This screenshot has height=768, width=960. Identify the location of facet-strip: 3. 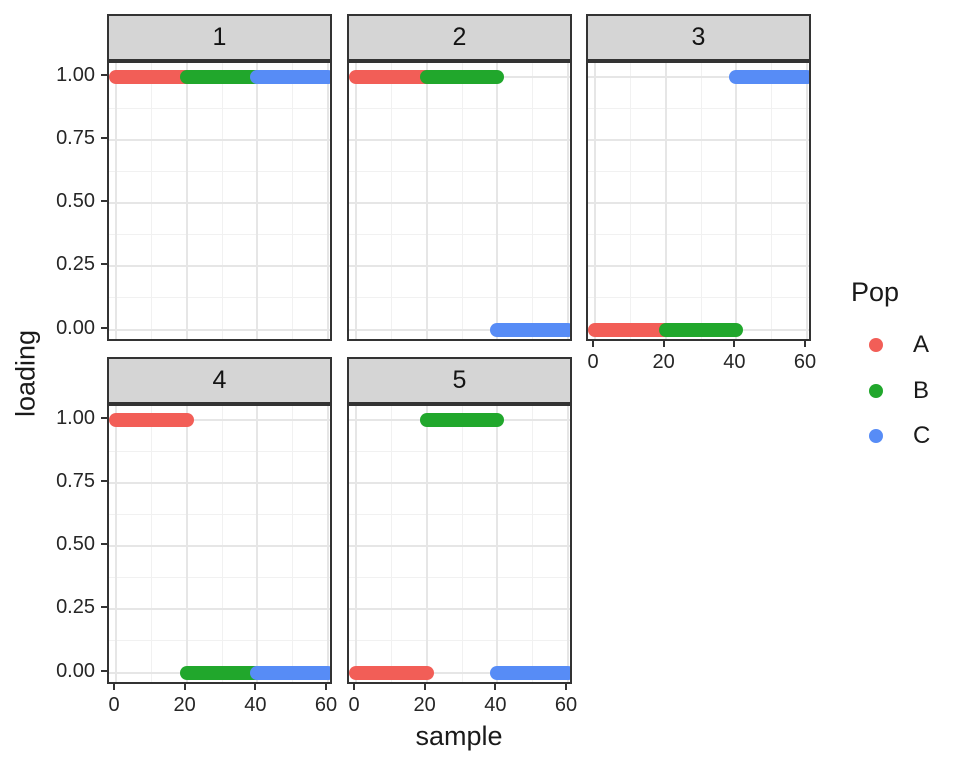
(698, 37).